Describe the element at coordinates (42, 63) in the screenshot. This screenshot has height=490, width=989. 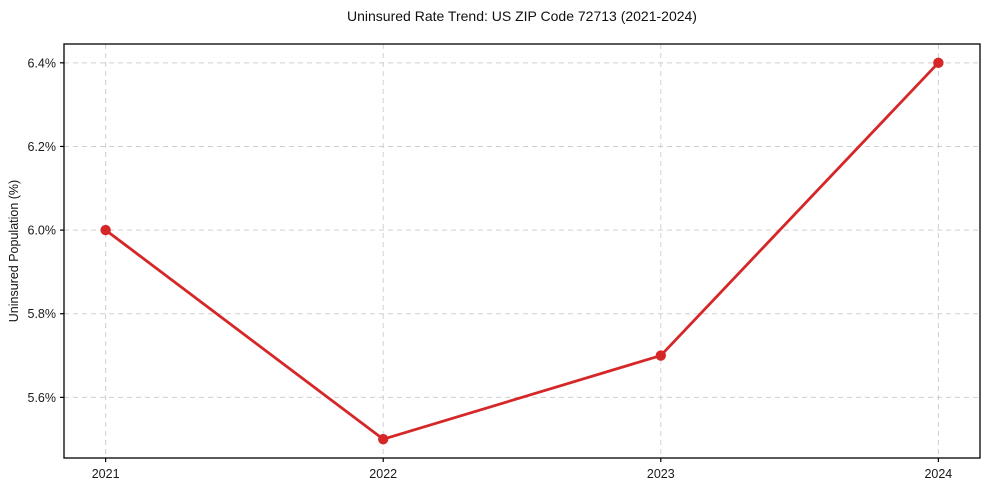
I see `y-tick-label: 6.4%` at that location.